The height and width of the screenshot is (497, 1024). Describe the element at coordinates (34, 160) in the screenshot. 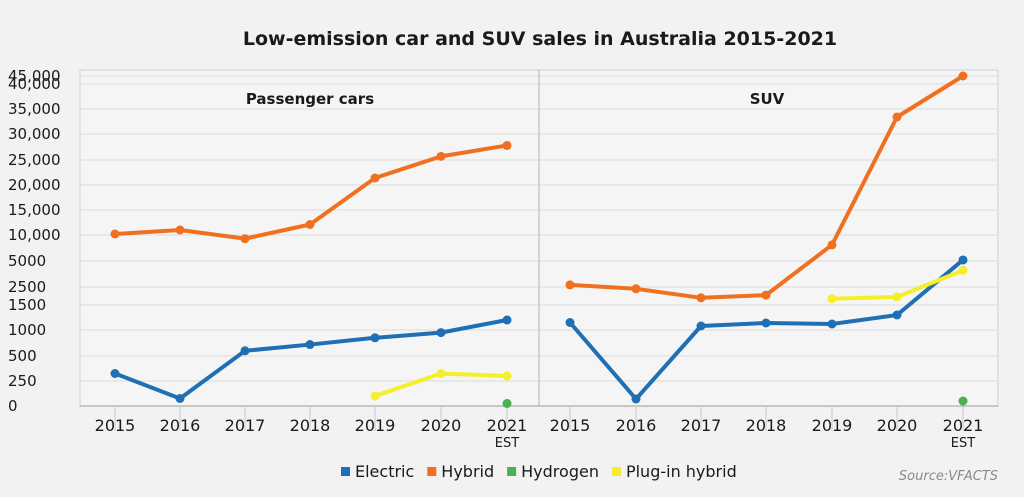

I see `y-tick-label: 25,000` at that location.